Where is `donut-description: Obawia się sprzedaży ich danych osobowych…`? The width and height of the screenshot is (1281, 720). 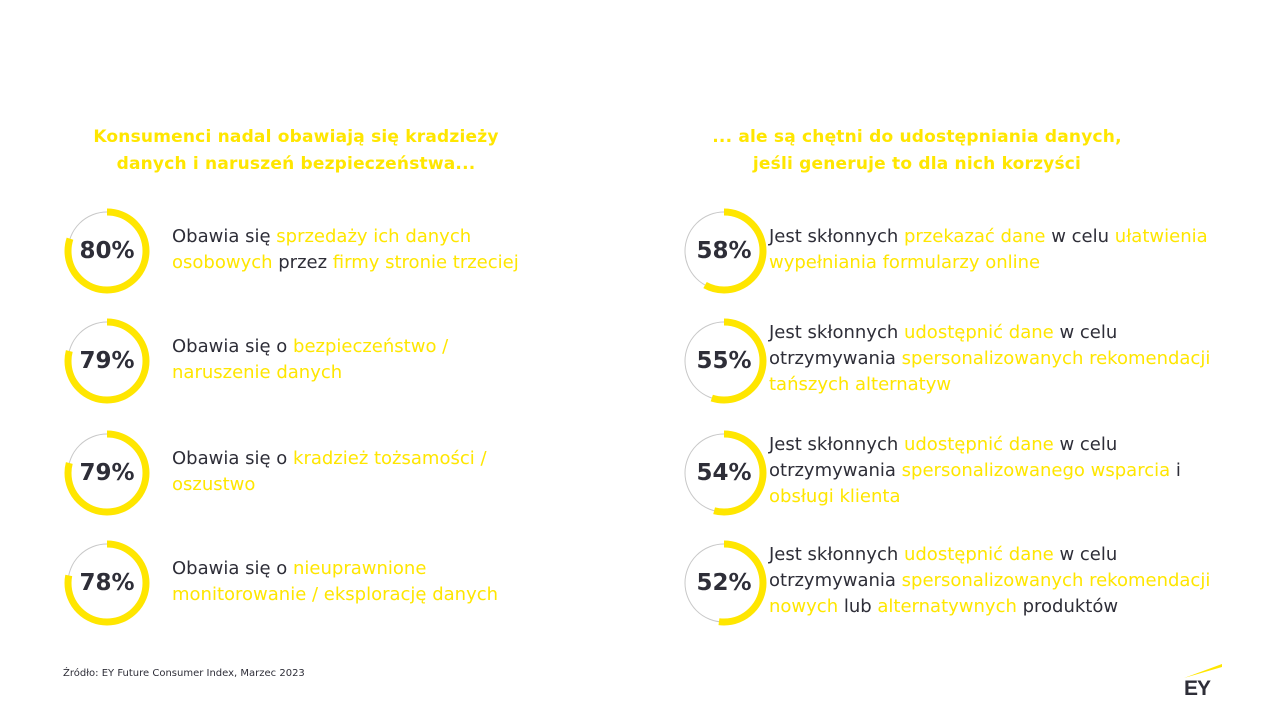 donut-description: Obawia się sprzedaży ich danych osobowych… is located at coordinates (345, 250).